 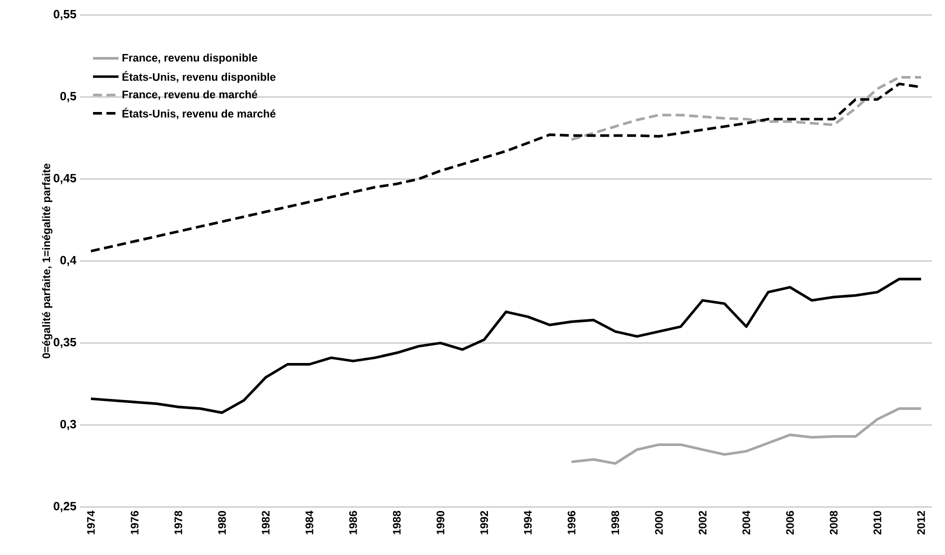 What do you see at coordinates (266, 522) in the screenshot?
I see `x-tick-label: 1982` at bounding box center [266, 522].